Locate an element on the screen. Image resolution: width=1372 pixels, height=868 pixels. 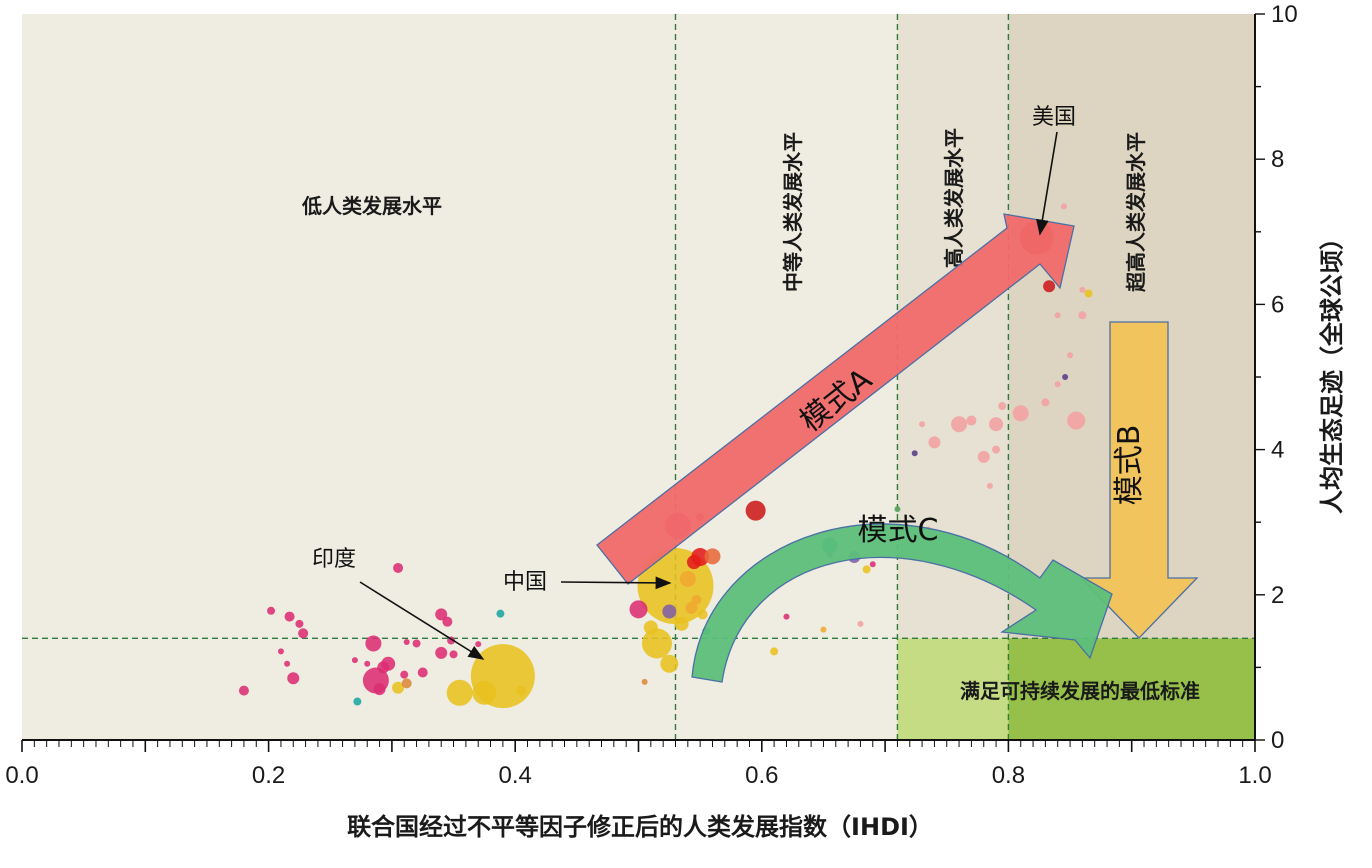
threshold-box-light is located at coordinates (953, 689).